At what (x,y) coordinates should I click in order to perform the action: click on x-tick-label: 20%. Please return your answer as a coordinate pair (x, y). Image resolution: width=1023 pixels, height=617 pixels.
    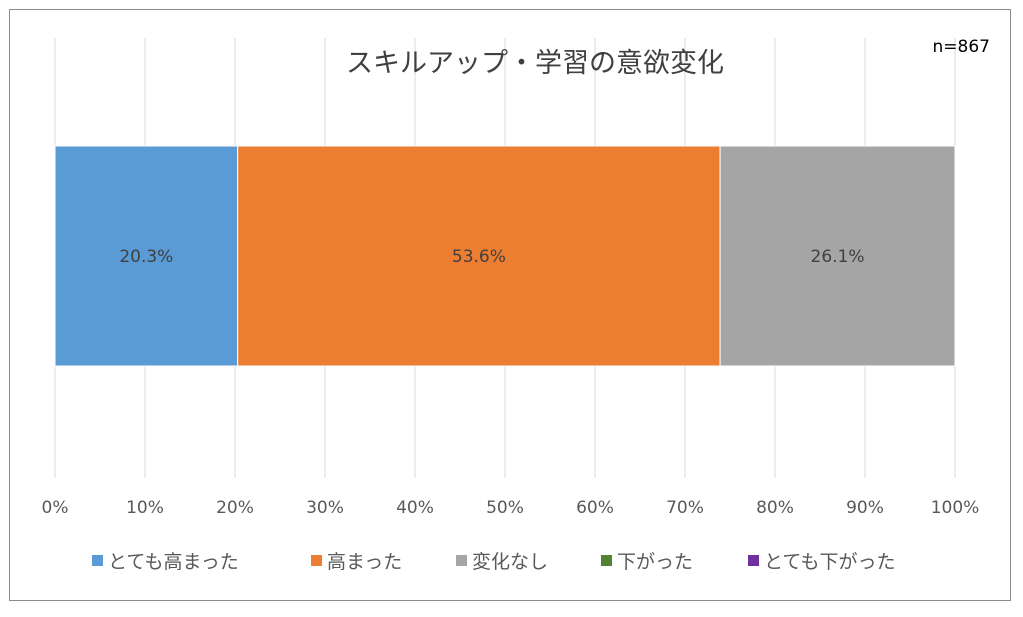
    Looking at the image, I should click on (235, 508).